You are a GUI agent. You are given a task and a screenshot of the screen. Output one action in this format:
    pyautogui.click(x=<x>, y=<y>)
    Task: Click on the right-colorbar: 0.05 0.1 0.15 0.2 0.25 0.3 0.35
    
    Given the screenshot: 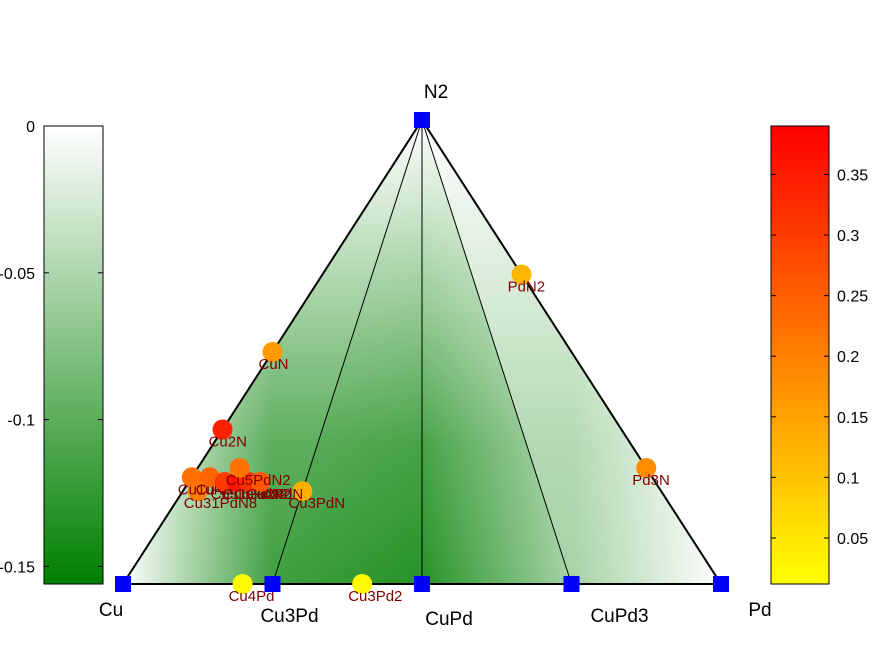 What is the action you would take?
    pyautogui.click(x=819, y=355)
    